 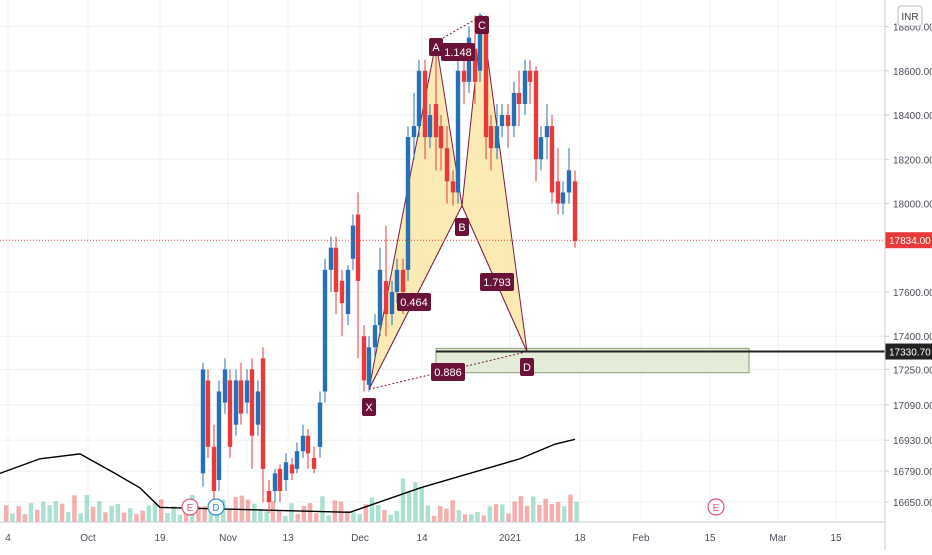 I want to click on currency-badge: INR, so click(x=910, y=16).